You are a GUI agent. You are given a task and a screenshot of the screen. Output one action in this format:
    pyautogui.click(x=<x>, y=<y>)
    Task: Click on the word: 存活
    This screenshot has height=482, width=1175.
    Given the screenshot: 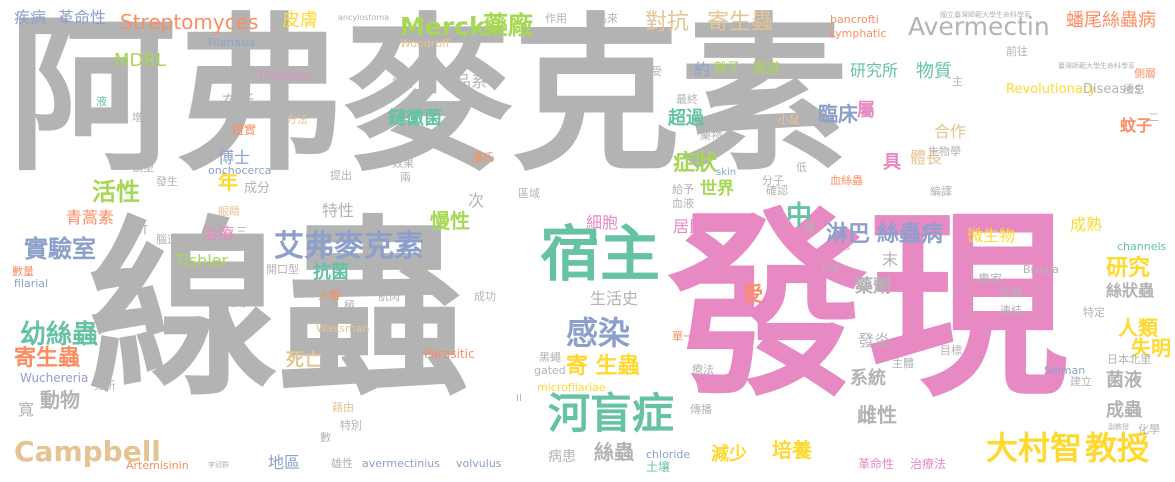 What is the action you would take?
    pyautogui.click(x=238, y=101)
    